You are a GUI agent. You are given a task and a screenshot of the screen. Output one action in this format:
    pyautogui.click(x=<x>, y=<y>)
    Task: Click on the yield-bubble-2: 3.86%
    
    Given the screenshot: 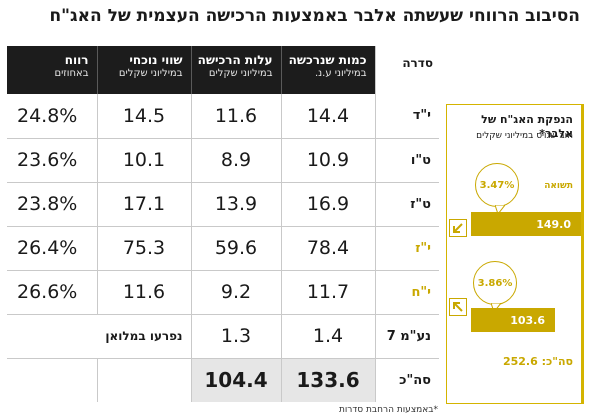 What is the action you would take?
    pyautogui.click(x=495, y=283)
    